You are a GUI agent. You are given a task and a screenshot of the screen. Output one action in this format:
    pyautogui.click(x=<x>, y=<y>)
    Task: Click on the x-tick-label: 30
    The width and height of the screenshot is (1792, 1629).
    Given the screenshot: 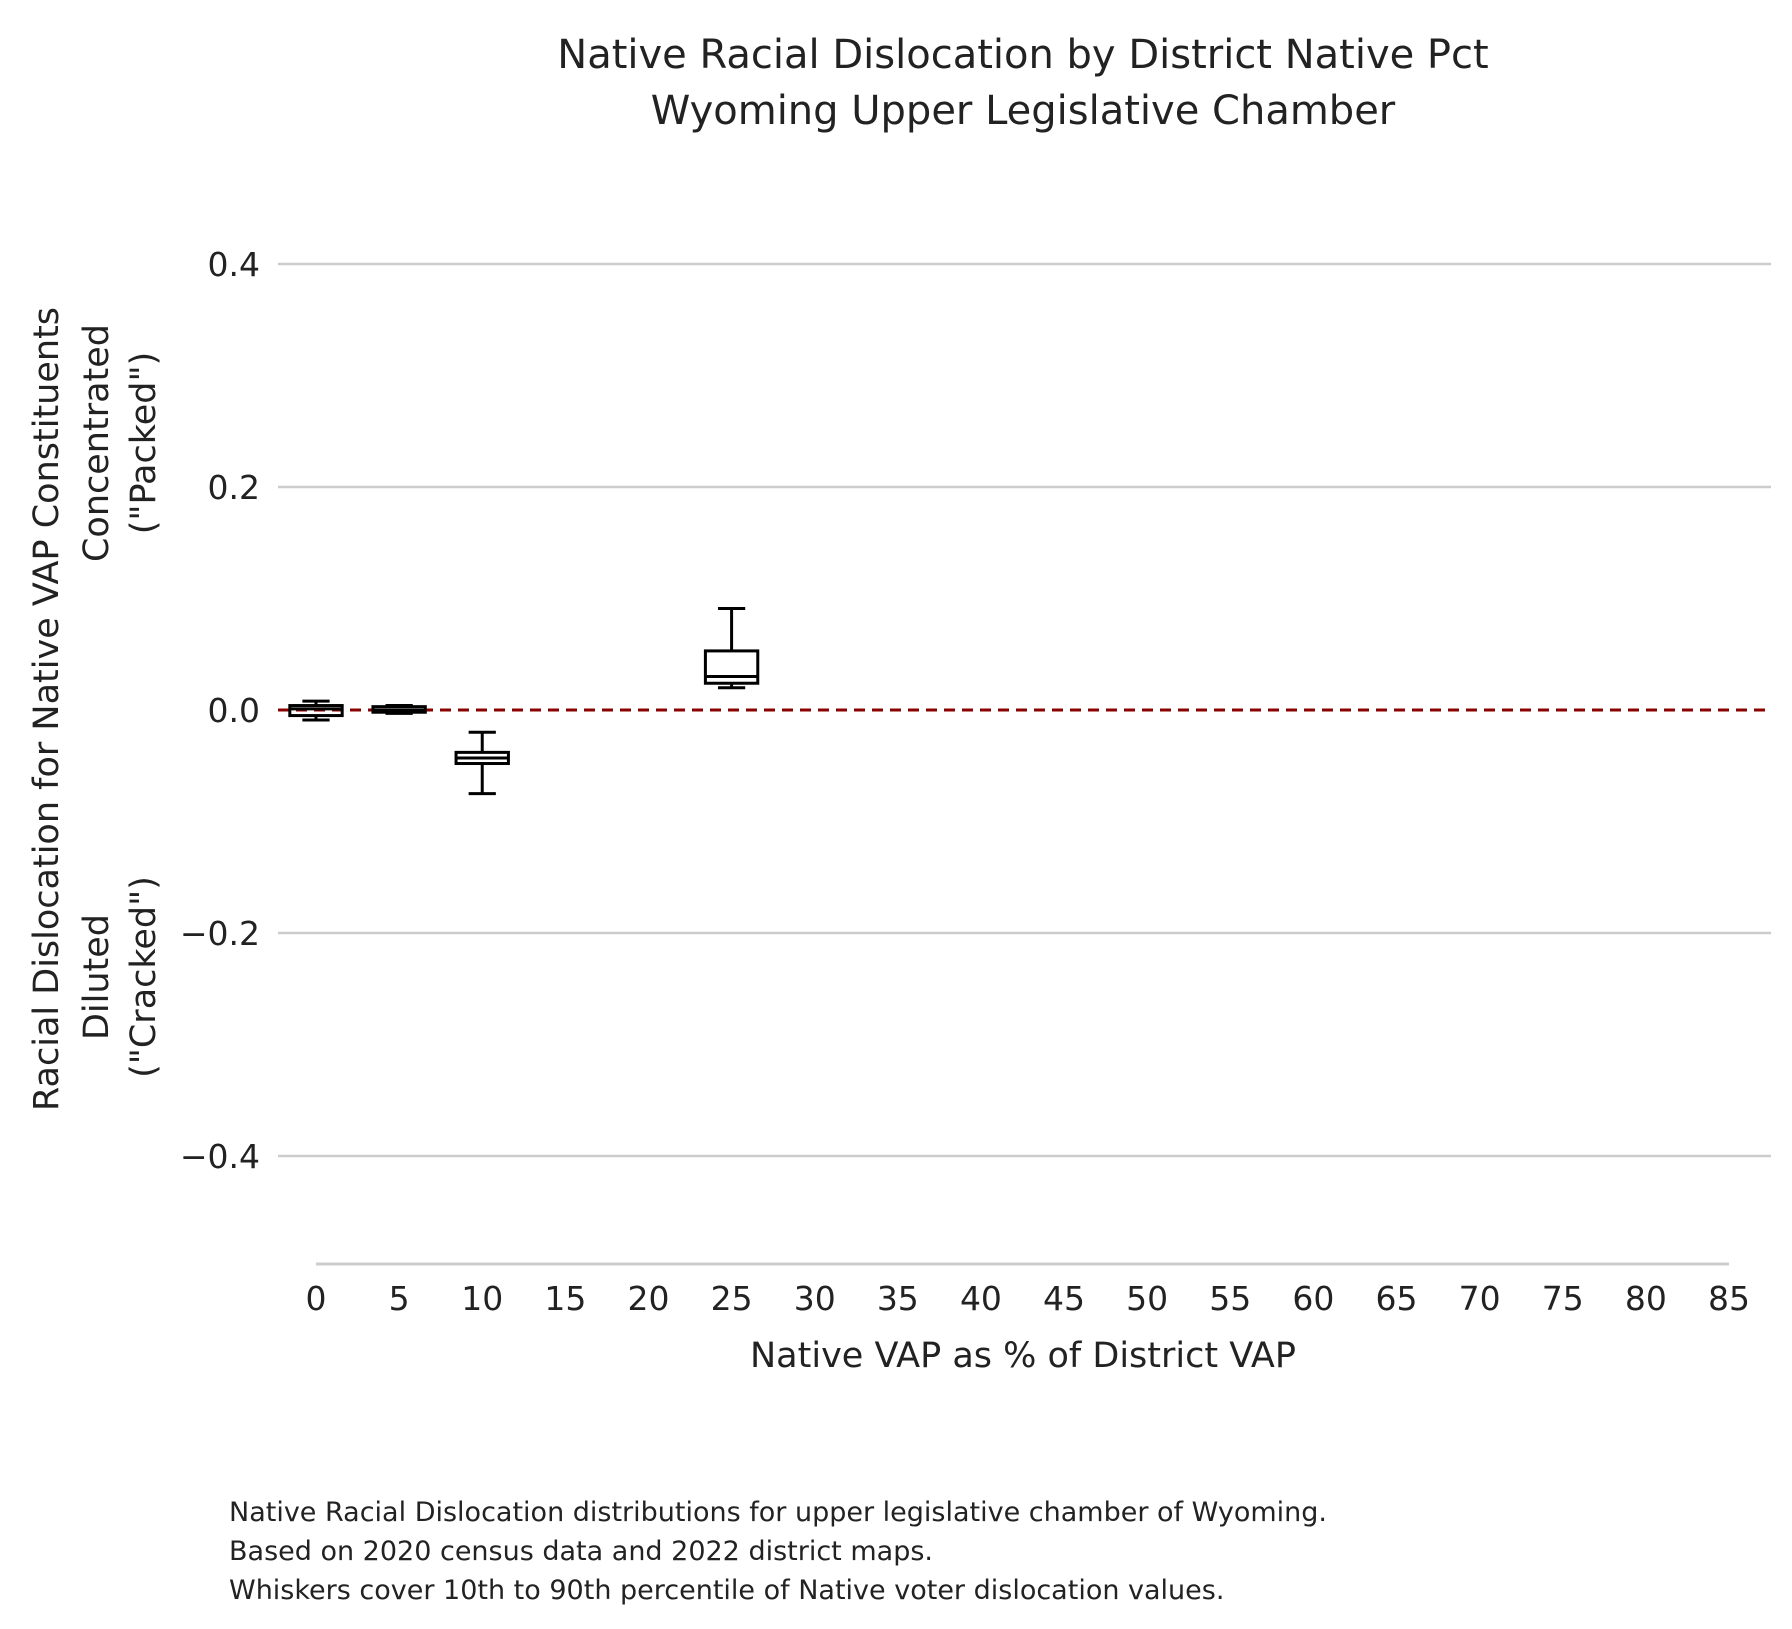 What is the action you would take?
    pyautogui.click(x=815, y=1298)
    